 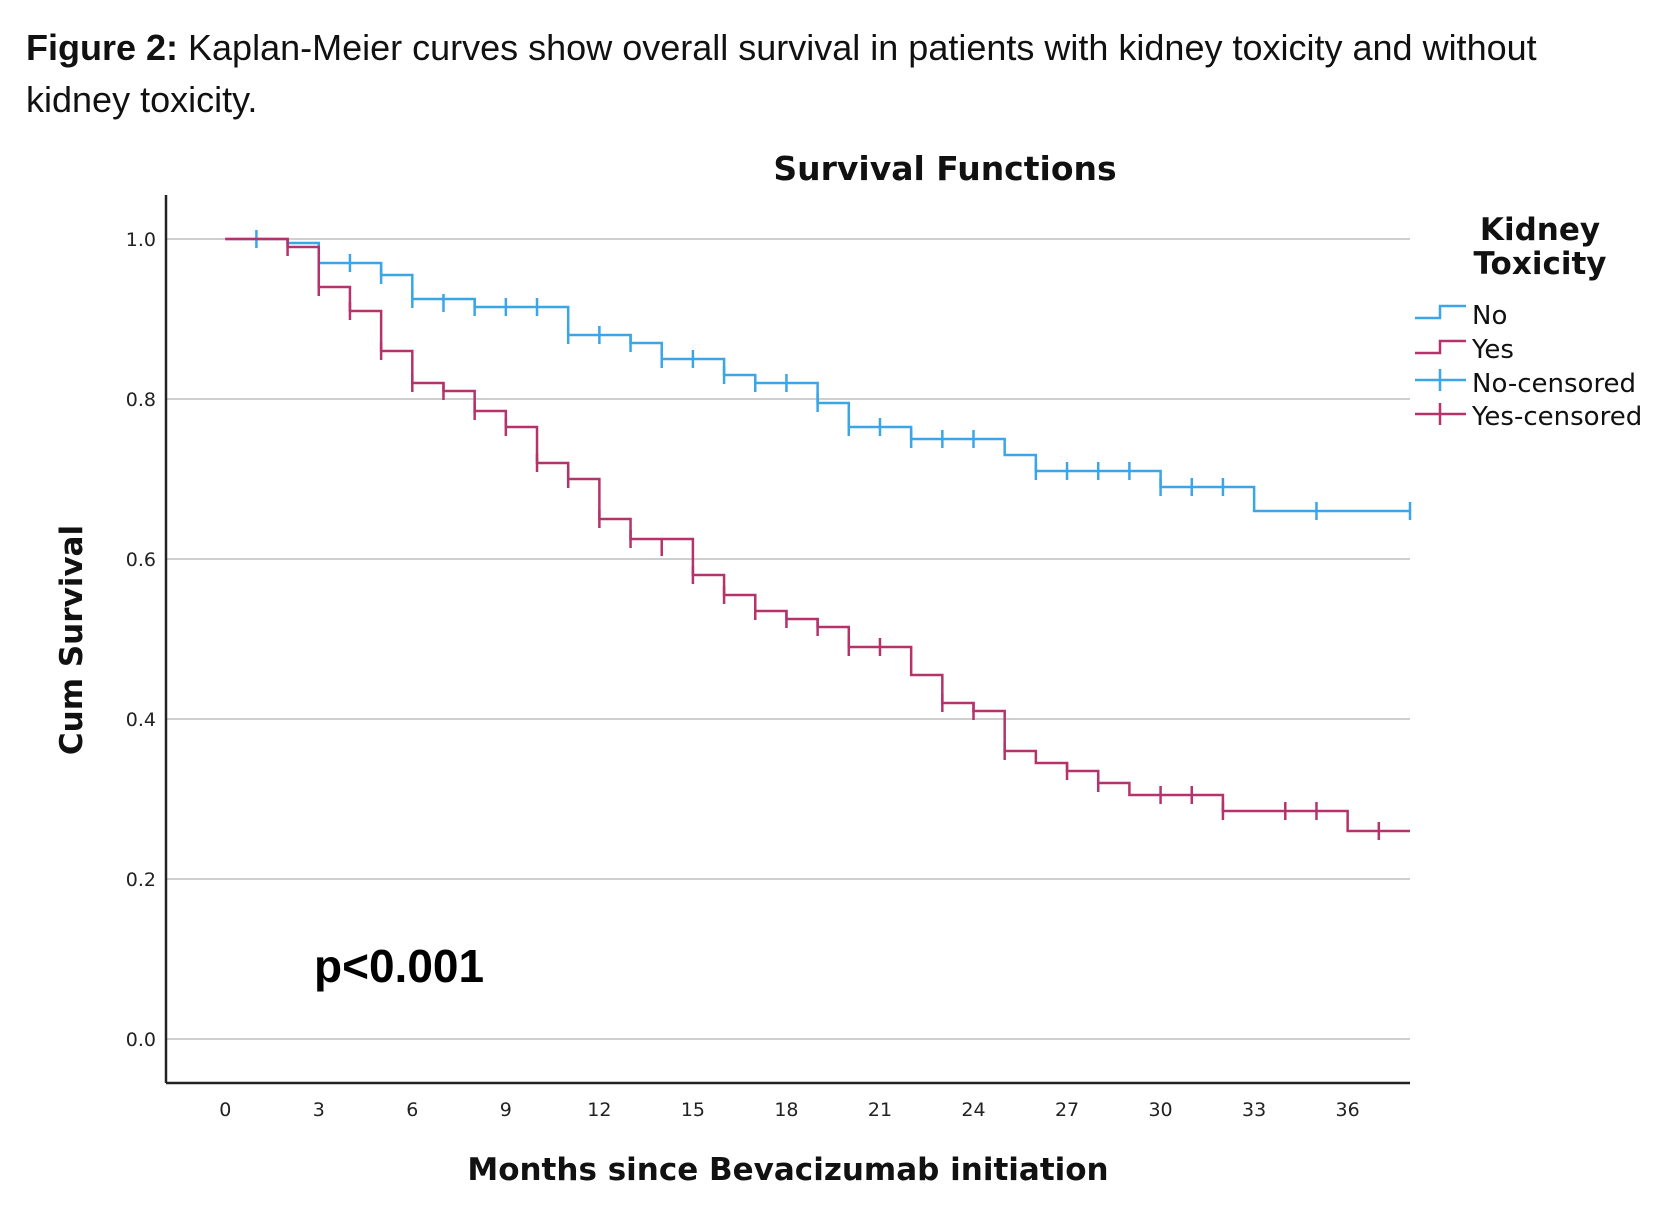 I want to click on x-tick-label: 0, so click(x=225, y=1110).